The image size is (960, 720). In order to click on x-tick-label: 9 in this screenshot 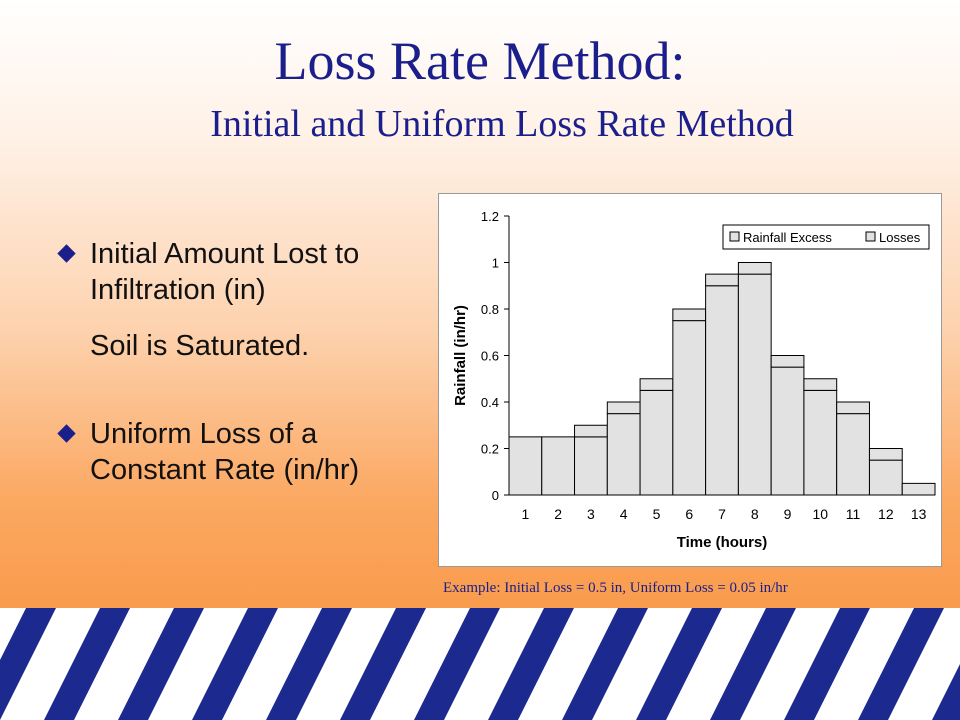, I will do `click(788, 514)`.